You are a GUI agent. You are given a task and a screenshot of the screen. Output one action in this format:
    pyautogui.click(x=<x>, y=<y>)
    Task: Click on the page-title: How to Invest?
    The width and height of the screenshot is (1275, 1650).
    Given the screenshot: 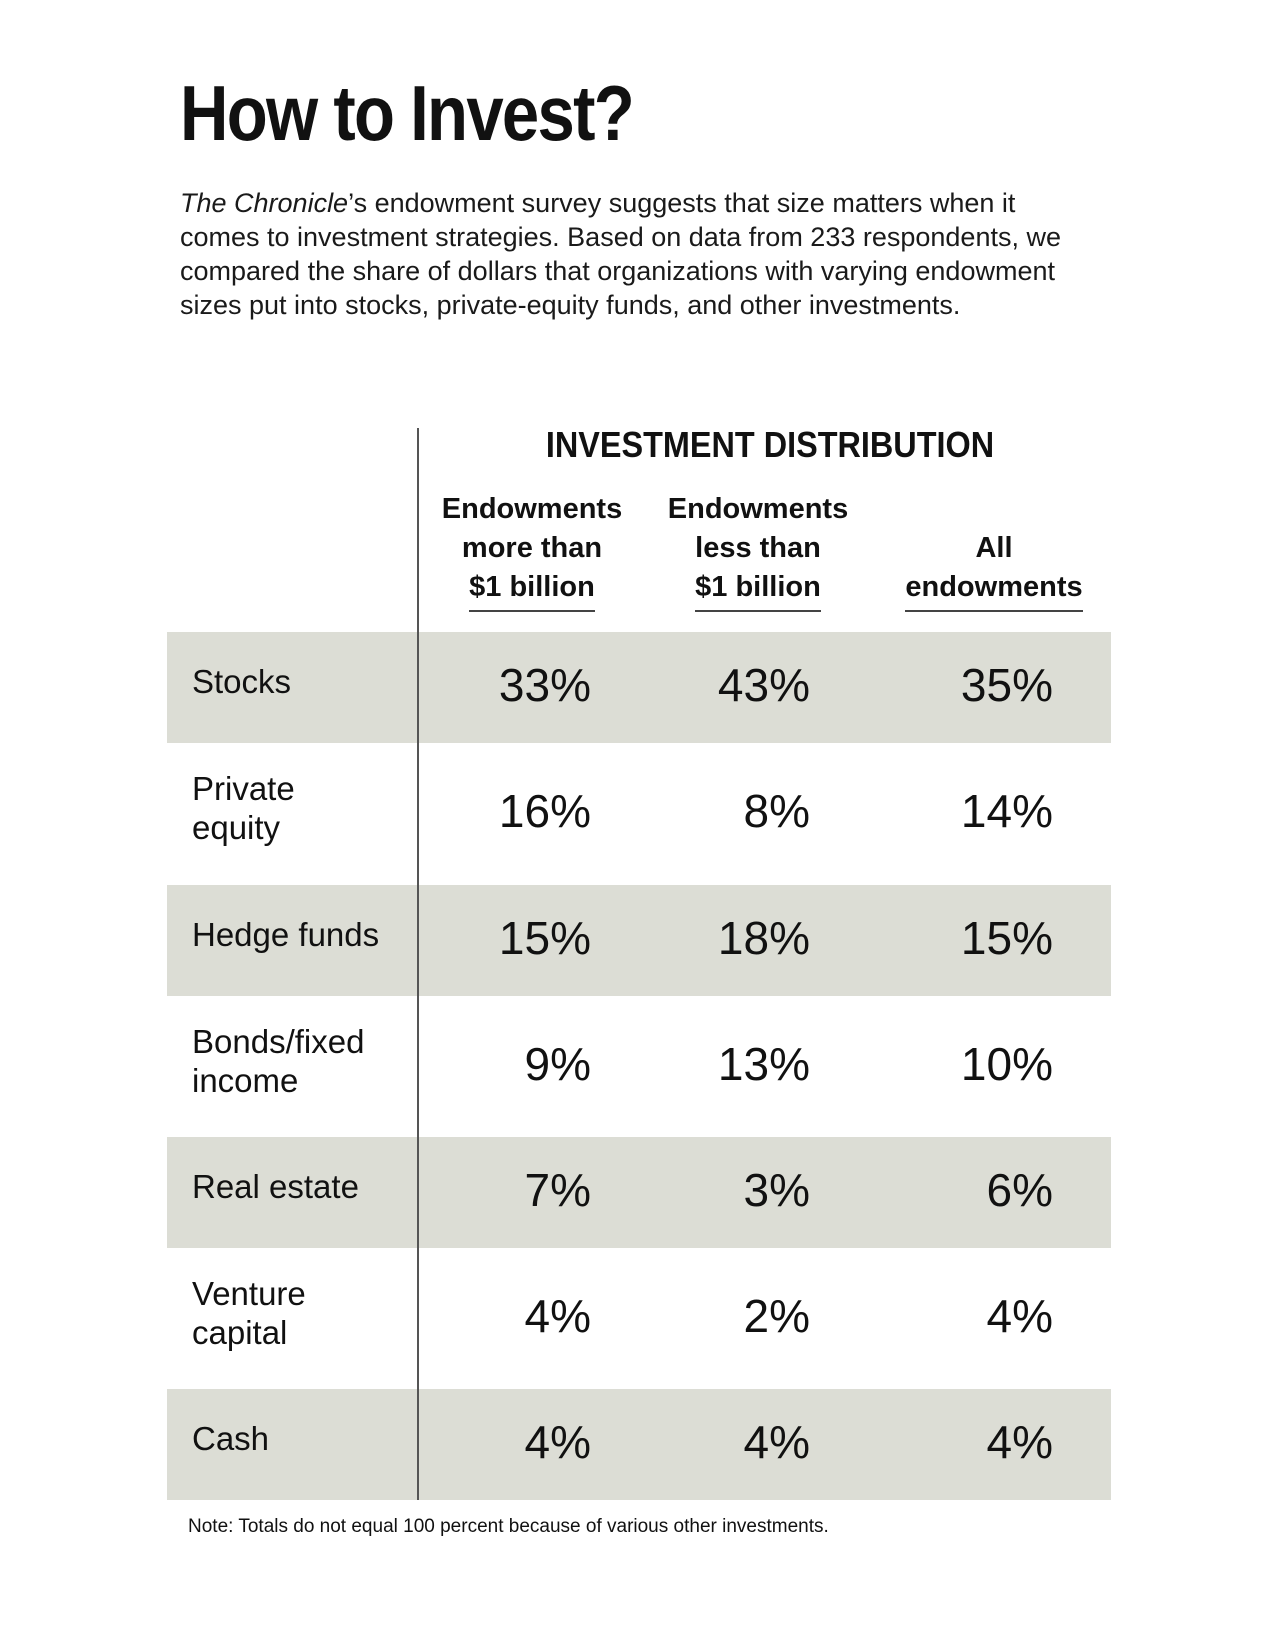 What is the action you would take?
    pyautogui.click(x=407, y=113)
    